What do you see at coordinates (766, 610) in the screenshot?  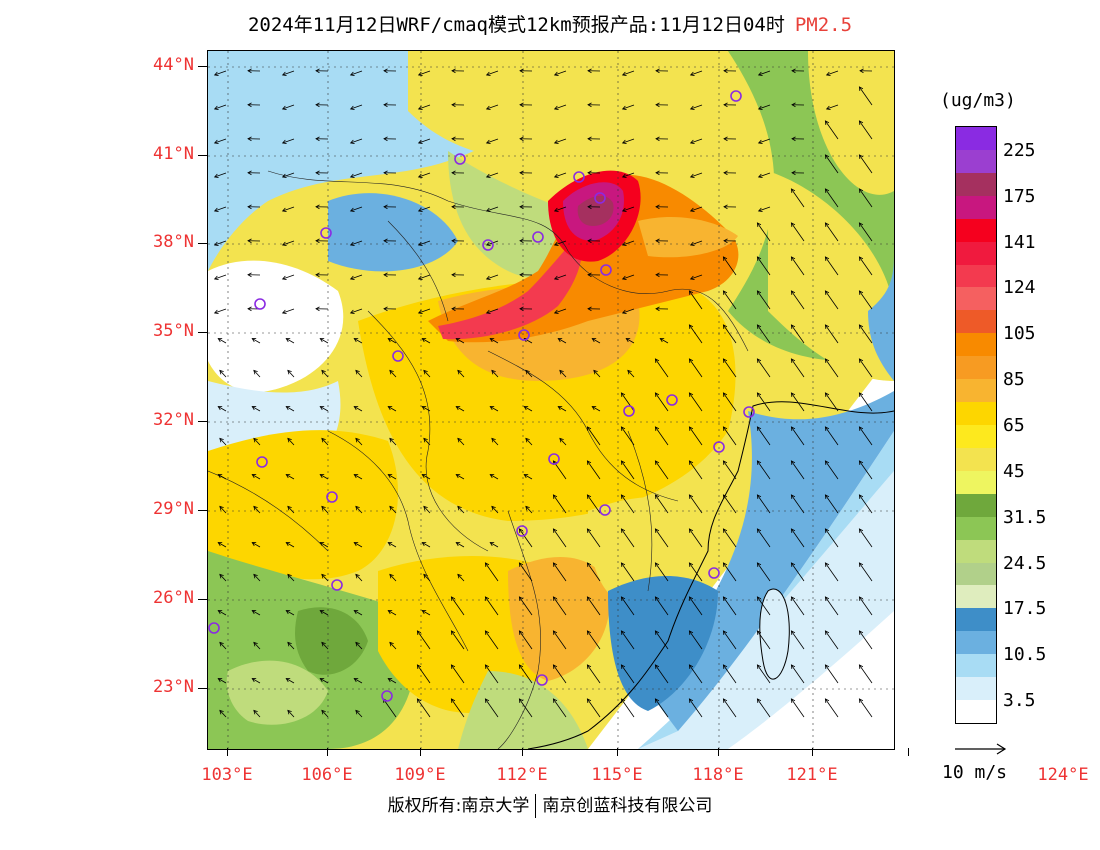 I see `sea-region` at bounding box center [766, 610].